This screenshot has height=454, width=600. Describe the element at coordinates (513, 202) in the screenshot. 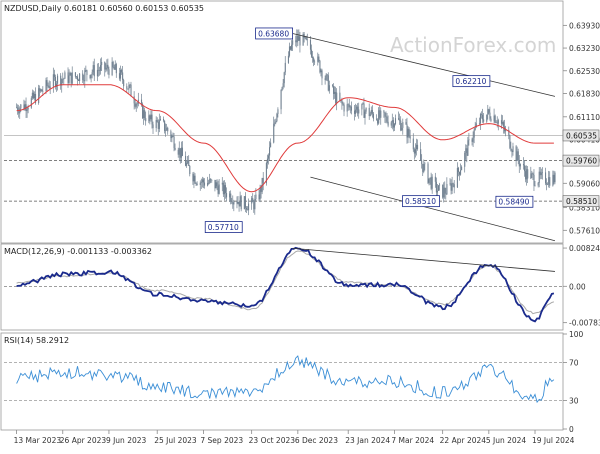

I see `price-annotation-label: 0.58490` at that location.